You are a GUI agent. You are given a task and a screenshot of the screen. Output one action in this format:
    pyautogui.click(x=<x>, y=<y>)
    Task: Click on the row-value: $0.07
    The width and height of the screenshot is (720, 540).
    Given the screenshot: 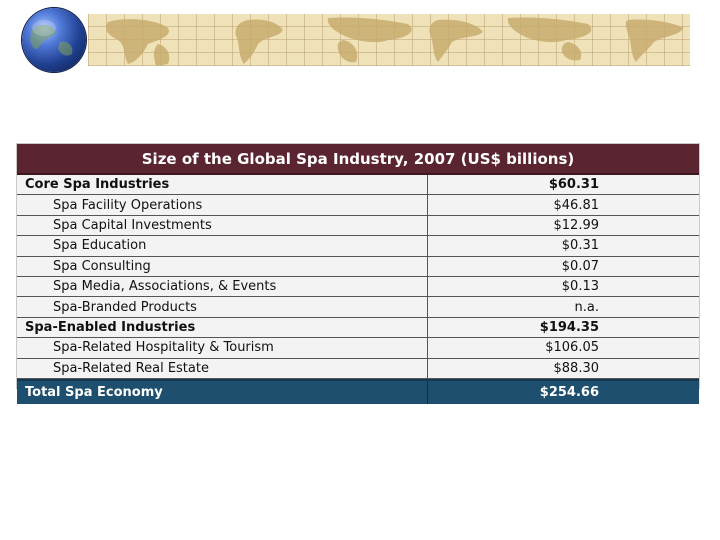 What is the action you would take?
    pyautogui.click(x=563, y=266)
    